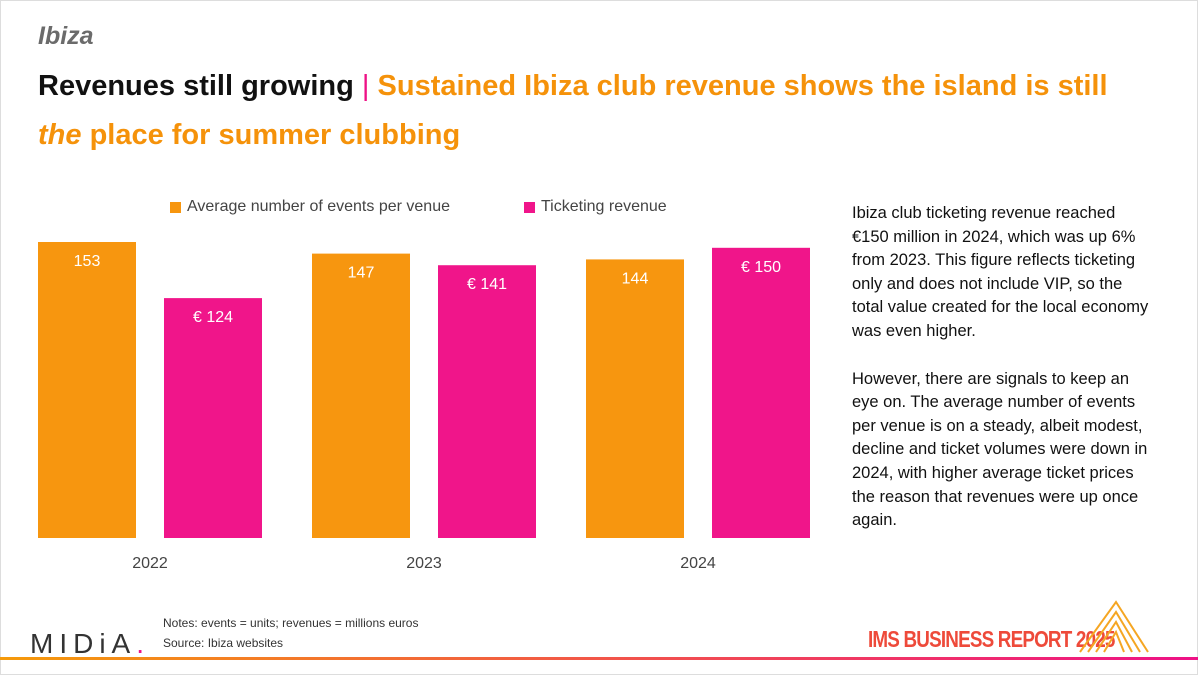 The width and height of the screenshot is (1198, 675). I want to click on x-tick-2023: 2023, so click(424, 563).